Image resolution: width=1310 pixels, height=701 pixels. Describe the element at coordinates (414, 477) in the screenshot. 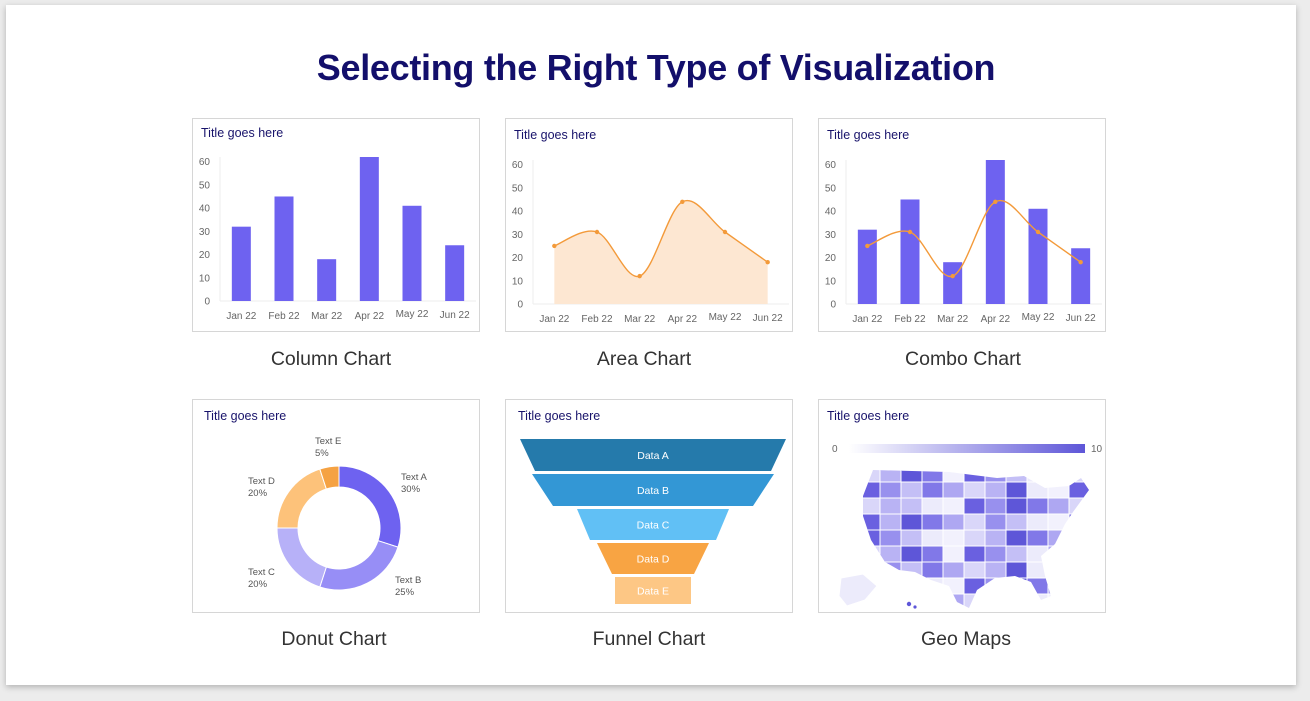

I see `slice-label: Text A` at that location.